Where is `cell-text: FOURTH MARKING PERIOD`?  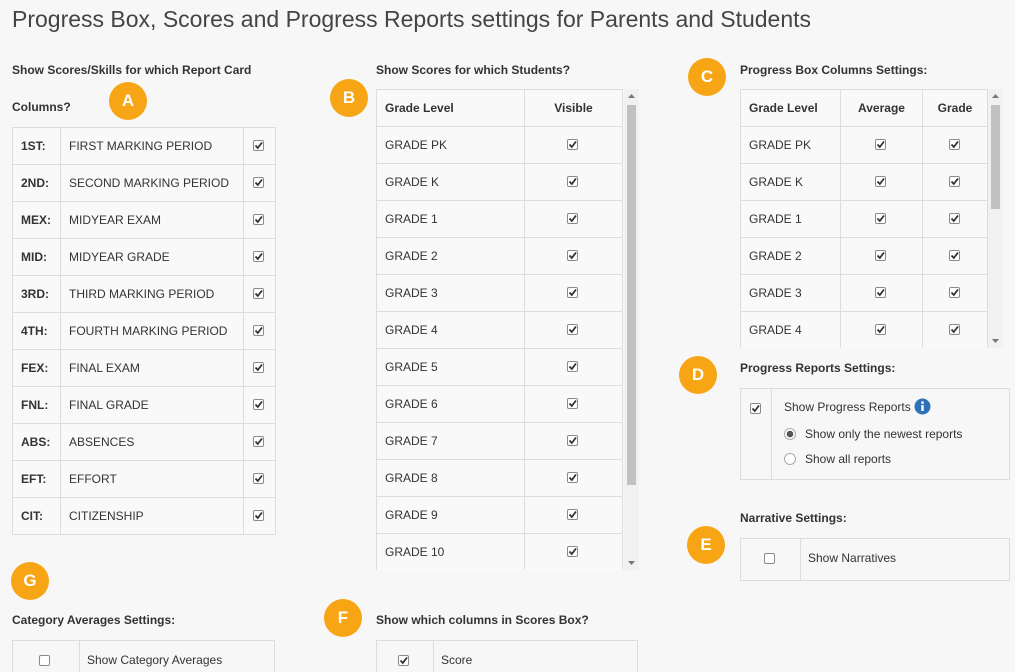 cell-text: FOURTH MARKING PERIOD is located at coordinates (152, 331).